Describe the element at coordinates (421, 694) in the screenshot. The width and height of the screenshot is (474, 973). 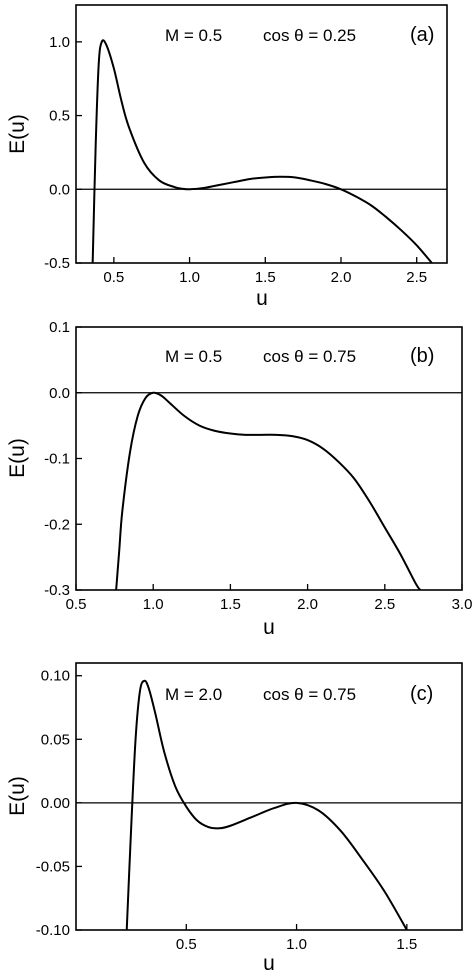
I see `panel-label: (c)` at that location.